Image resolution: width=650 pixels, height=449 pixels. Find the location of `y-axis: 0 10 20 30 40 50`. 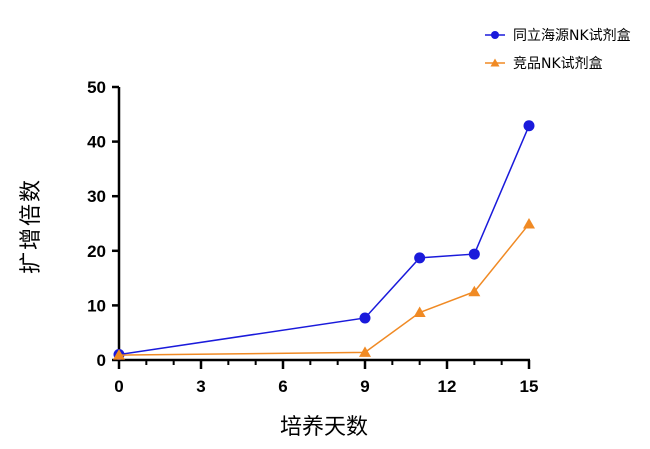

y-axis: 0 10 20 30 40 50 is located at coordinates (104, 224).